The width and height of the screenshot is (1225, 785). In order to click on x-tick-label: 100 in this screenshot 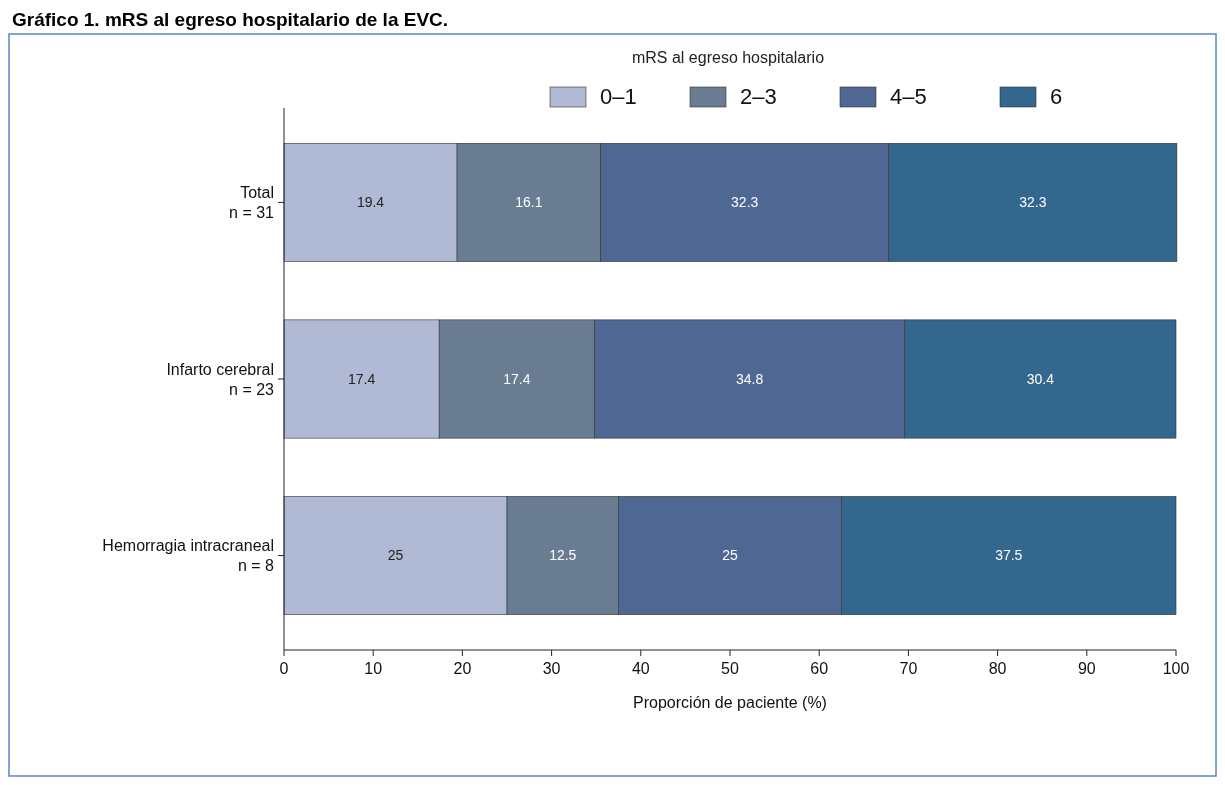, I will do `click(1176, 668)`.